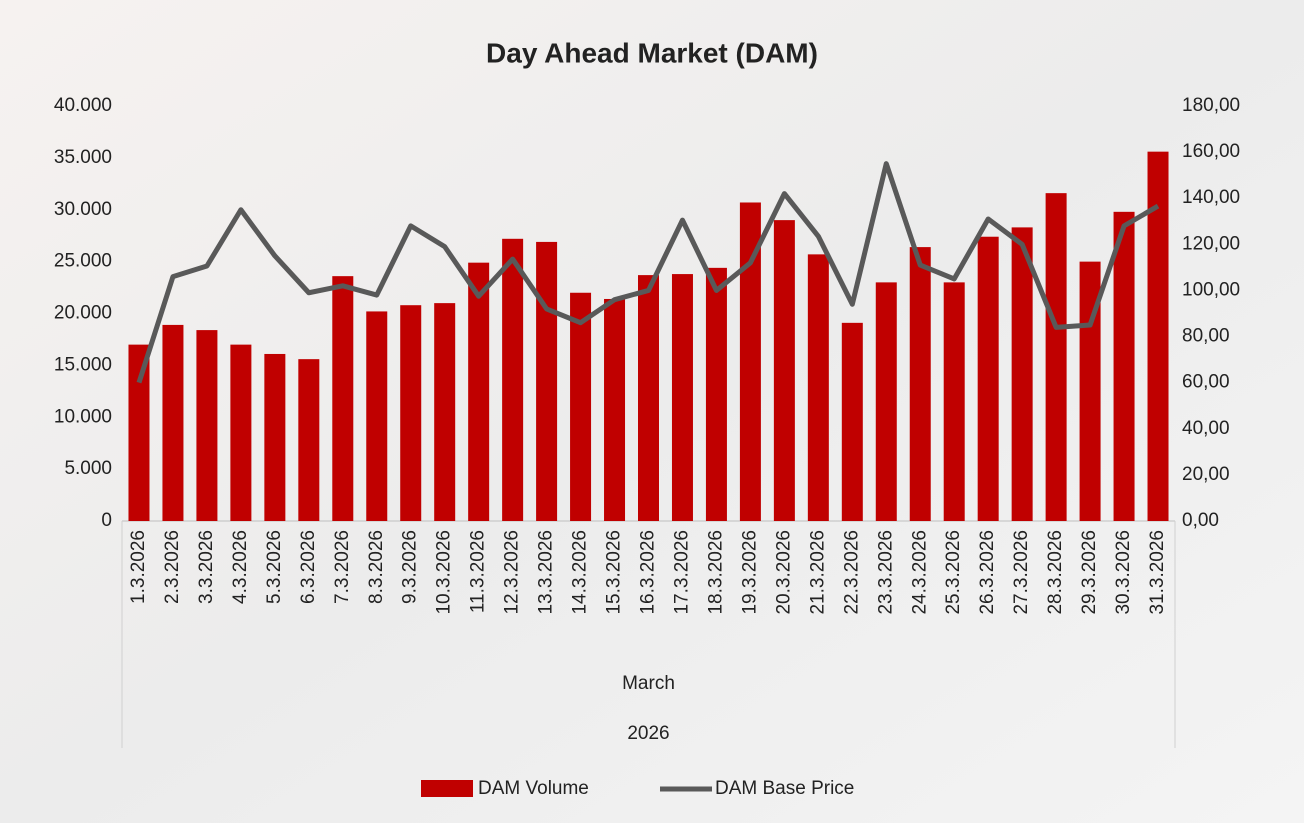 This screenshot has width=1304, height=823. Describe the element at coordinates (648, 683) in the screenshot. I see `x-group-label: March` at that location.